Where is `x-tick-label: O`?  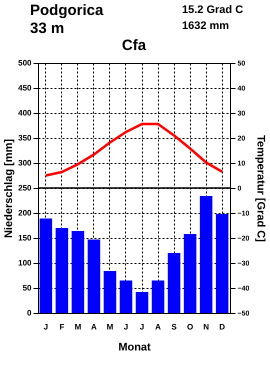
x-tick-label: O is located at coordinates (190, 327).